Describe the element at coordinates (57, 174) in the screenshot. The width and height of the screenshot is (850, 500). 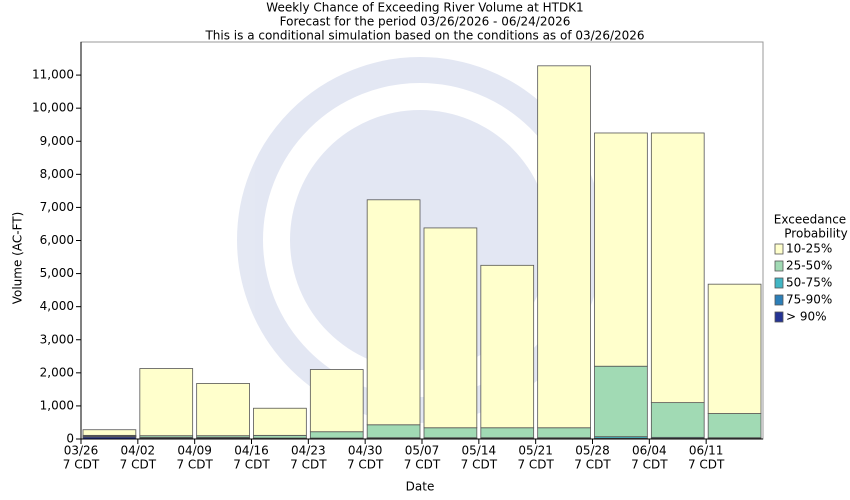
I see `y-tick-label: 8,000` at that location.